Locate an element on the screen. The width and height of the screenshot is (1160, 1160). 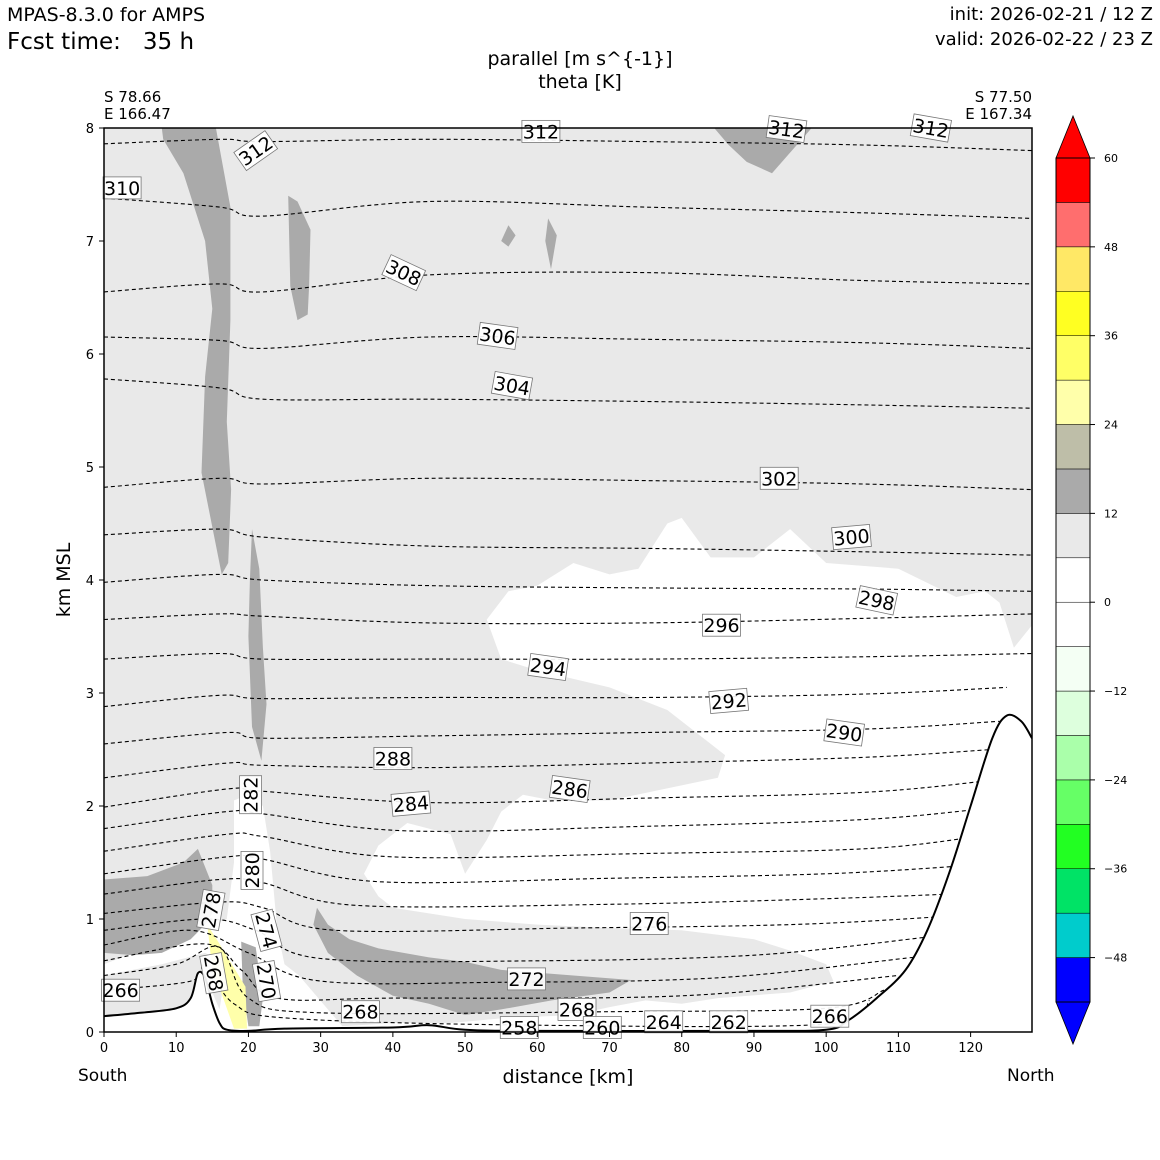
contour-label-302: 302 is located at coordinates (779, 478).